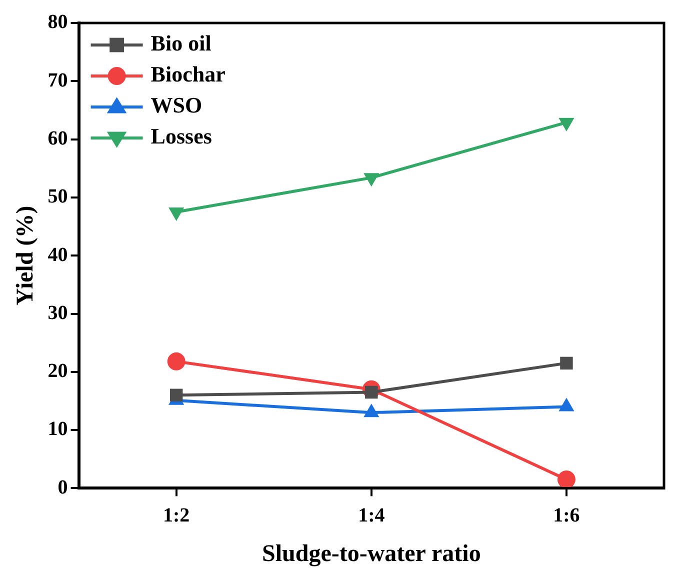 The width and height of the screenshot is (682, 581). Describe the element at coordinates (566, 515) in the screenshot. I see `x-tick-label: 1:6` at that location.